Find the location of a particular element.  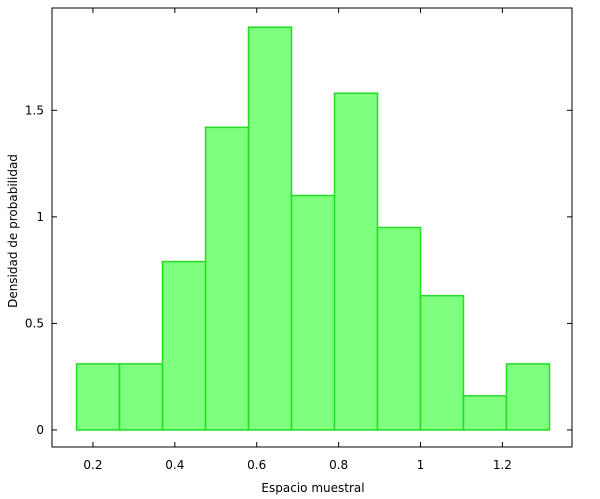

x-tick-label: 1 is located at coordinates (421, 465).